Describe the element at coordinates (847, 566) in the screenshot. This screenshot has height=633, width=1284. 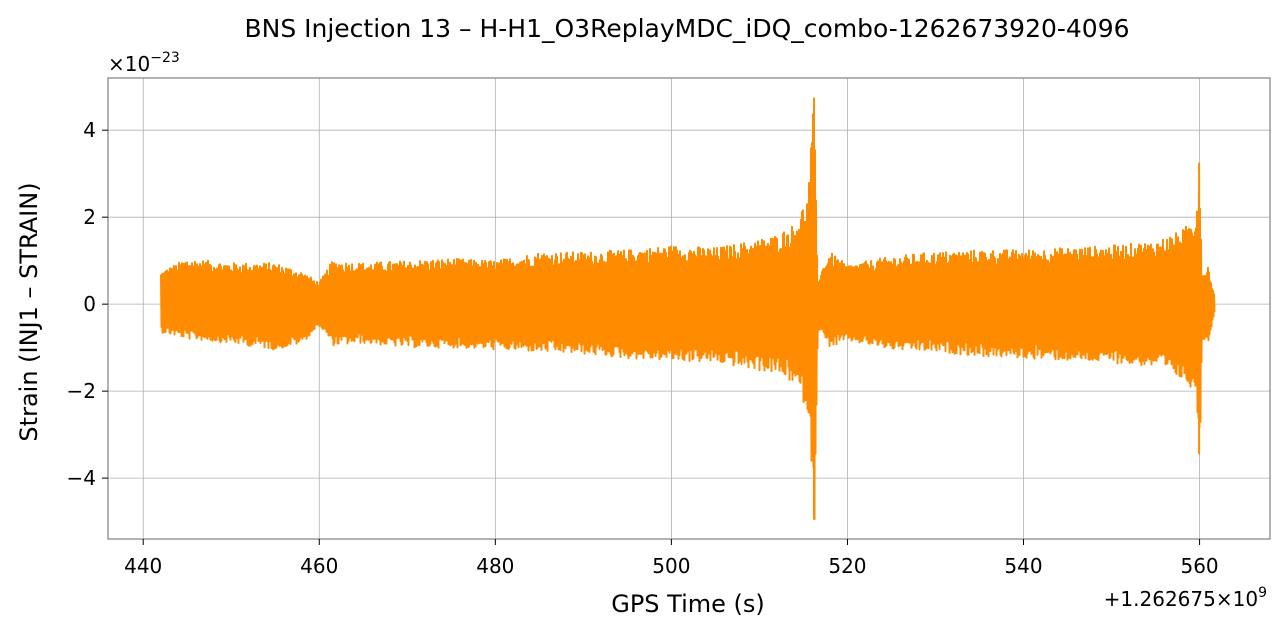
I see `x-tick-label: 520` at that location.